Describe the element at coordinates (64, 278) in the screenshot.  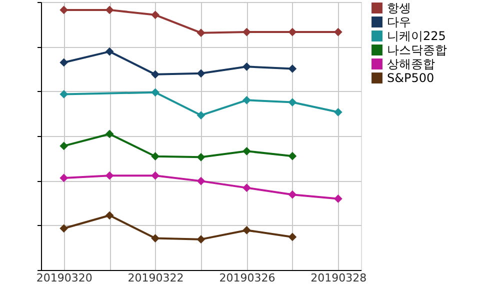
I see `x-tick-label: 20190320` at that location.